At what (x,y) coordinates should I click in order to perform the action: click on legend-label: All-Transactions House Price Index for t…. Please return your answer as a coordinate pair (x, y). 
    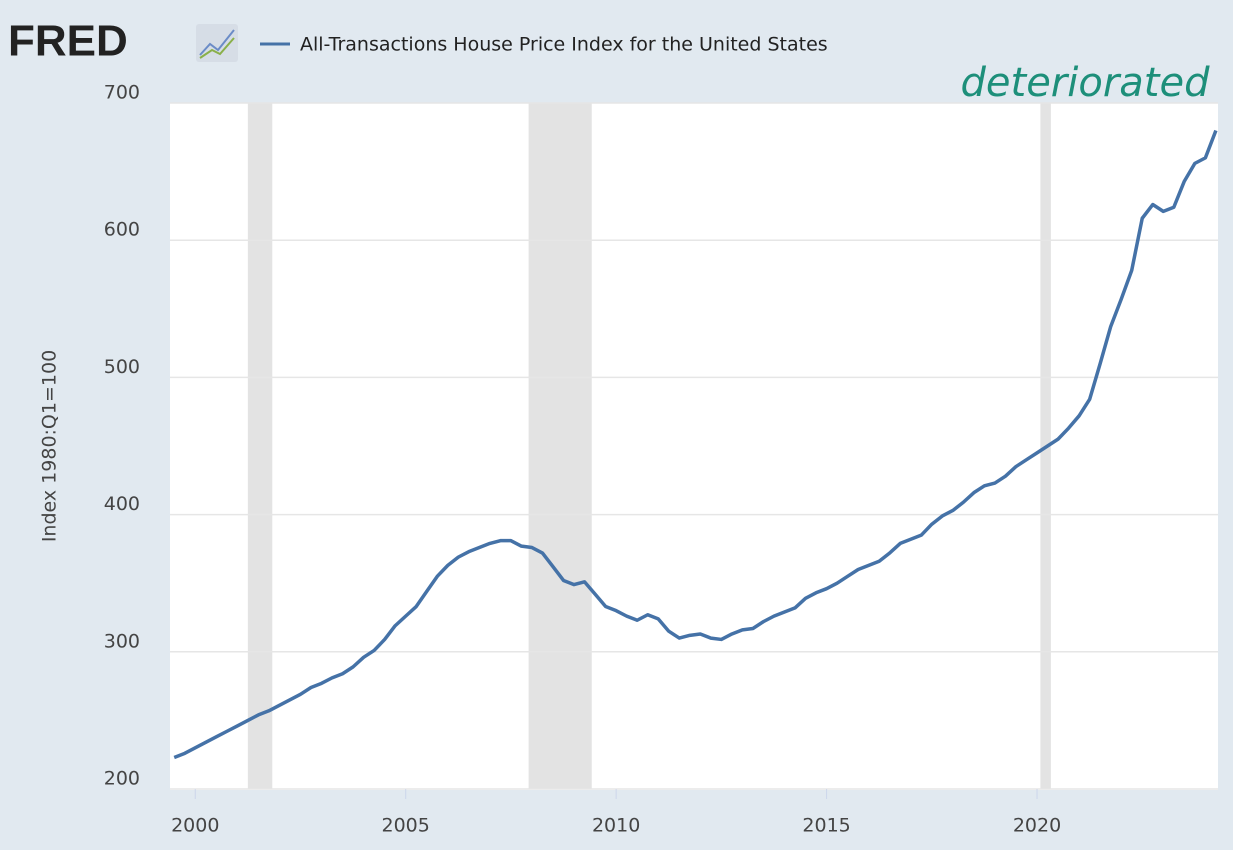
    Looking at the image, I should click on (564, 45).